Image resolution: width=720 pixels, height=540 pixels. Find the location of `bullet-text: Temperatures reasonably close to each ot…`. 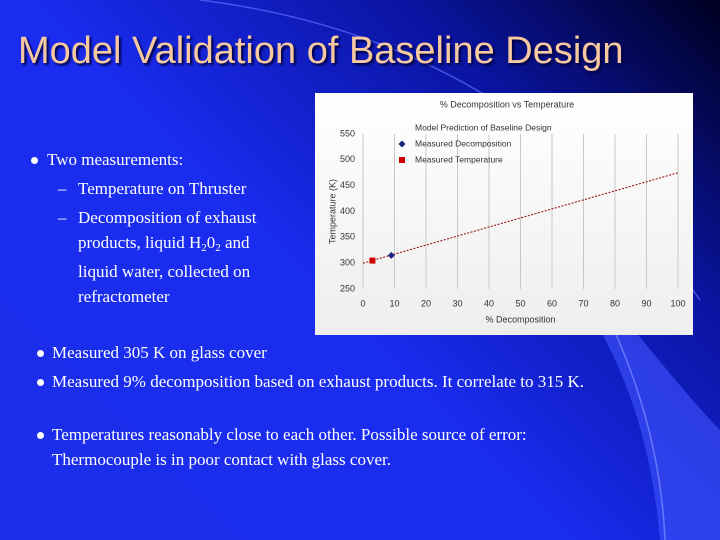

bullet-text: Temperatures reasonably close to each ot… is located at coordinates (289, 447).